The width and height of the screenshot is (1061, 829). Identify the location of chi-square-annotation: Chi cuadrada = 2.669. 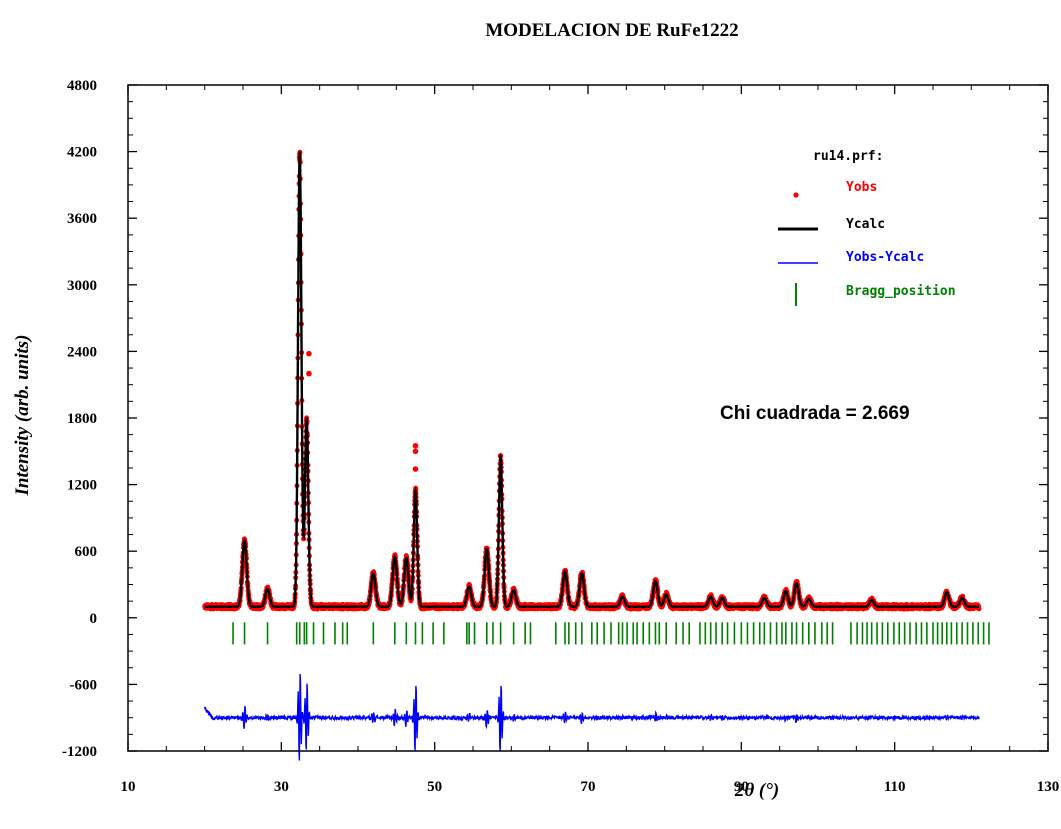
(815, 413).